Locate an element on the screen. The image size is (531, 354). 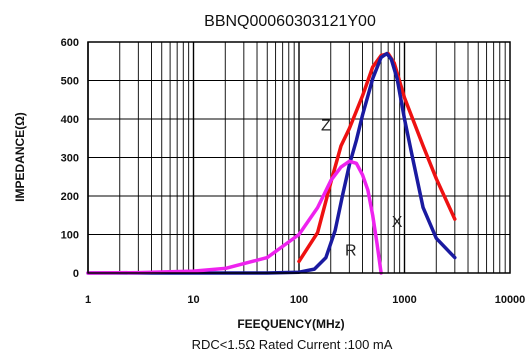
y-tick-label: 100 is located at coordinates (70, 236).